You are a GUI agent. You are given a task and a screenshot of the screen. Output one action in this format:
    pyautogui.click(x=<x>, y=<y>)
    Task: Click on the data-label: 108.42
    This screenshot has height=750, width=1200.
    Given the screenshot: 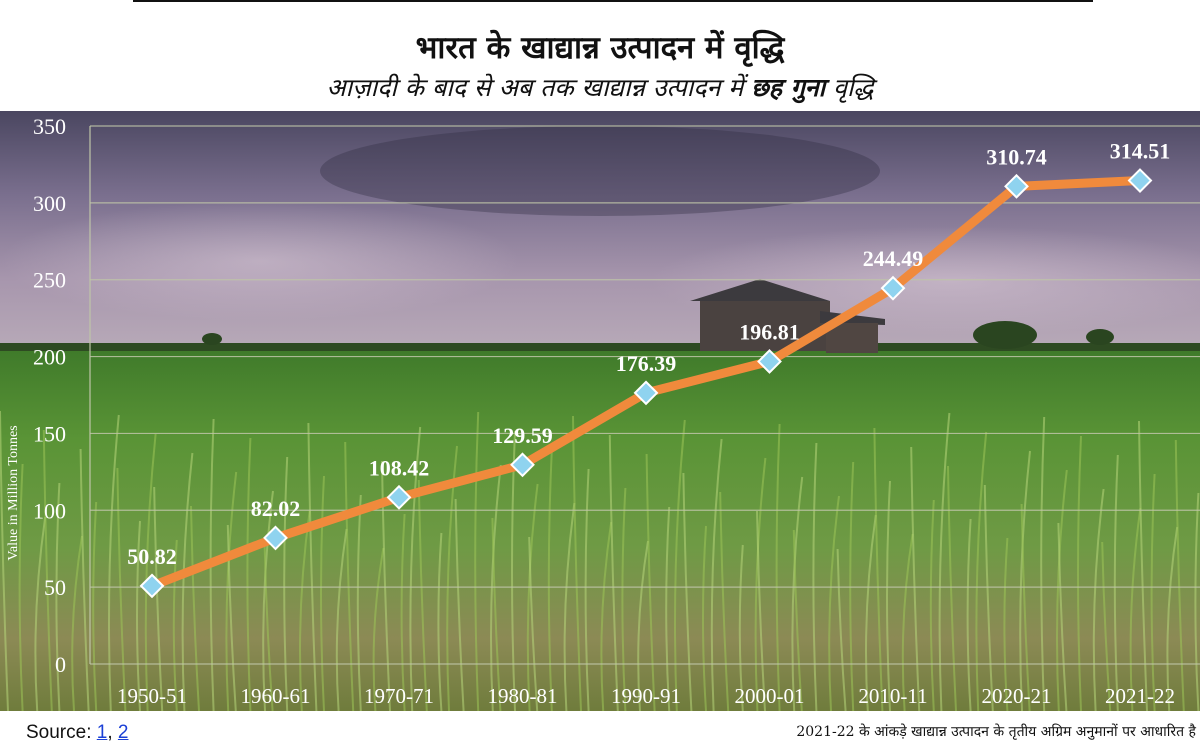 What is the action you would take?
    pyautogui.click(x=399, y=467)
    